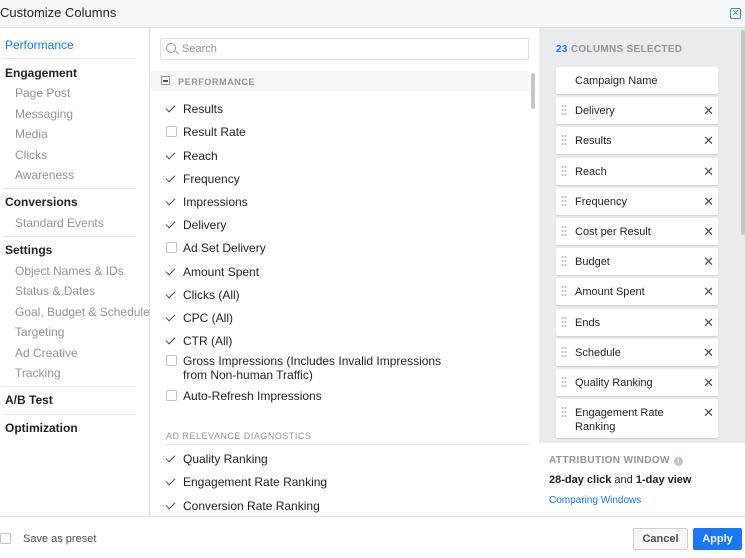  What do you see at coordinates (165, 80) in the screenshot?
I see `collapse-icon` at bounding box center [165, 80].